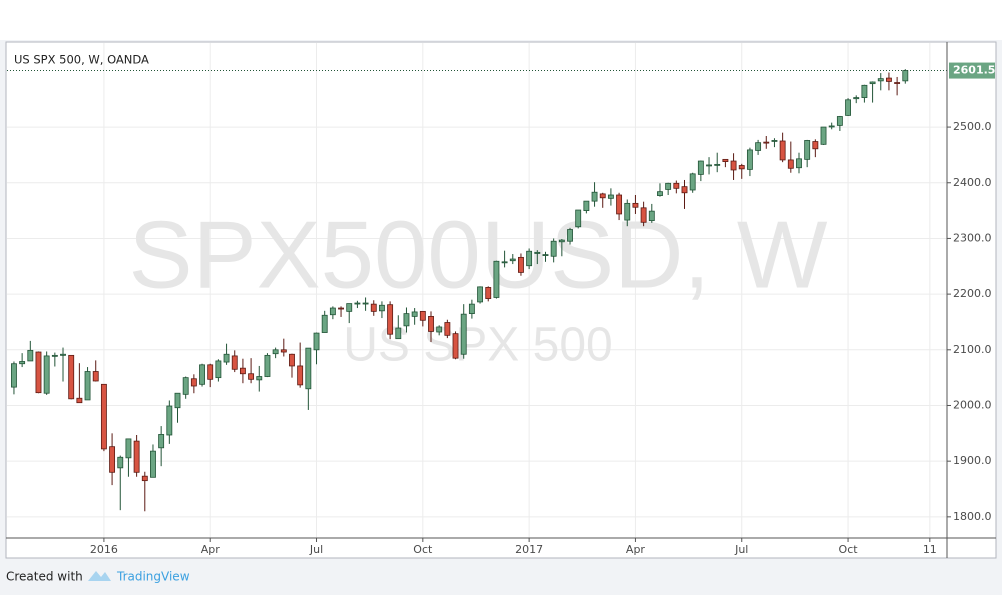 Image resolution: width=1002 pixels, height=599 pixels. Describe the element at coordinates (501, 20) in the screenshot. I see `top-bar` at that location.